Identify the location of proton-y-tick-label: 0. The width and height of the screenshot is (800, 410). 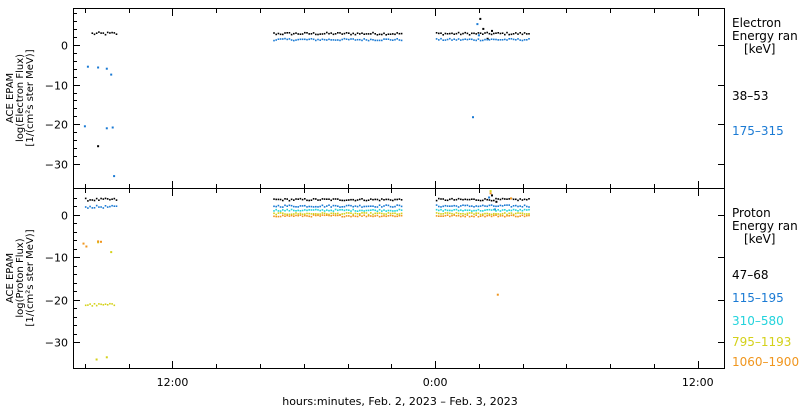
(64, 216).